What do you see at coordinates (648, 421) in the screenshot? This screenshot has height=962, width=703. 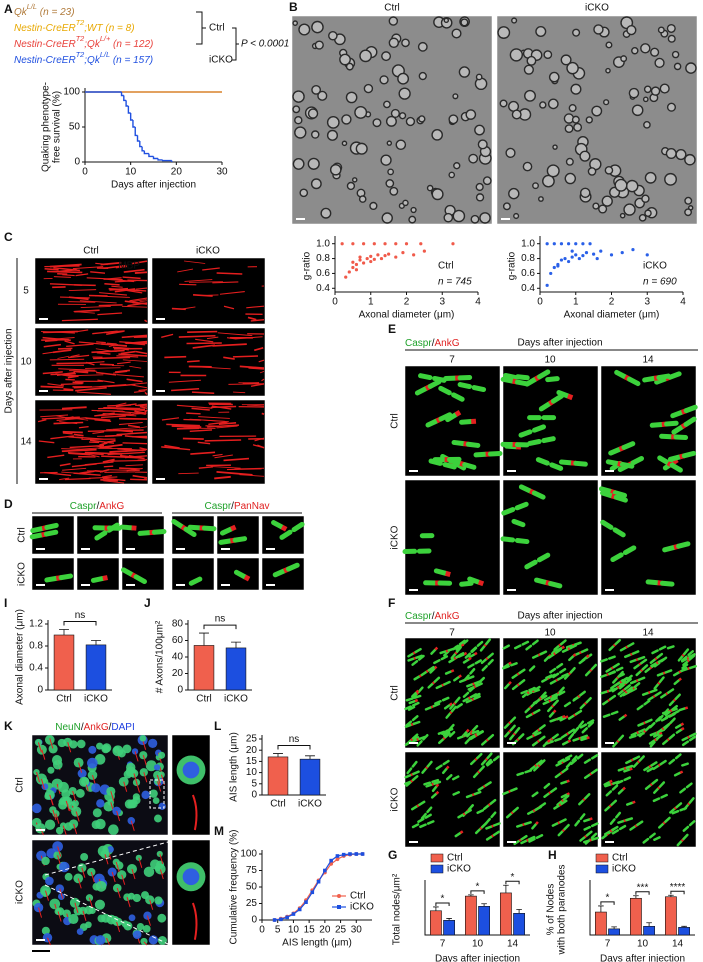 I see `micrograph` at bounding box center [648, 421].